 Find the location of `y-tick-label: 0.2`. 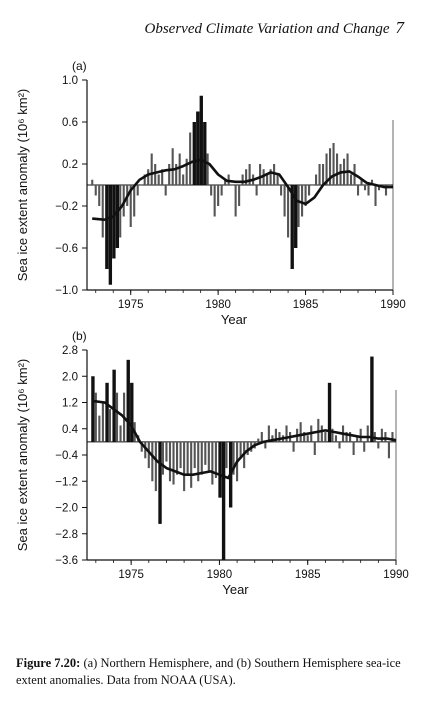

y-tick-label: 0.2 is located at coordinates (70, 165).